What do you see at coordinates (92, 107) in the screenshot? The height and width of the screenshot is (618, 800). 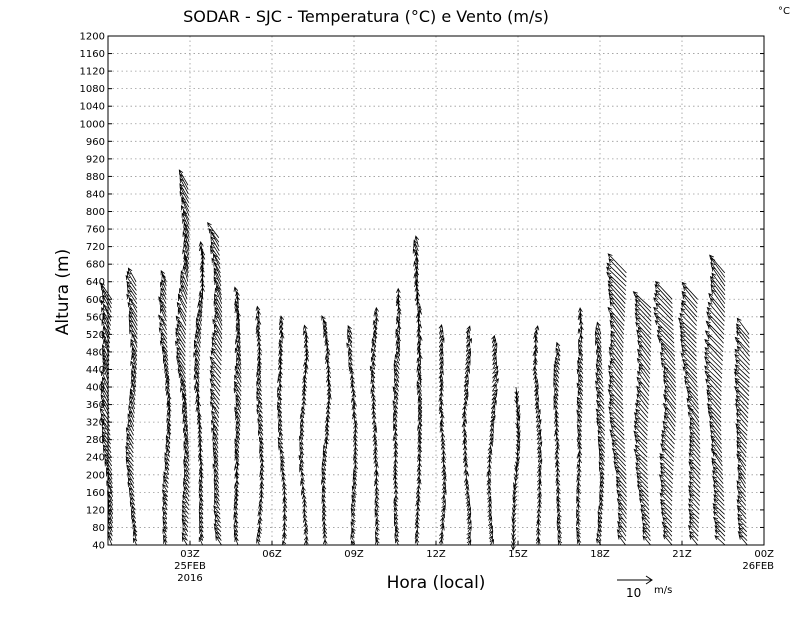 I see `y-tick-label: 1040` at bounding box center [92, 107].